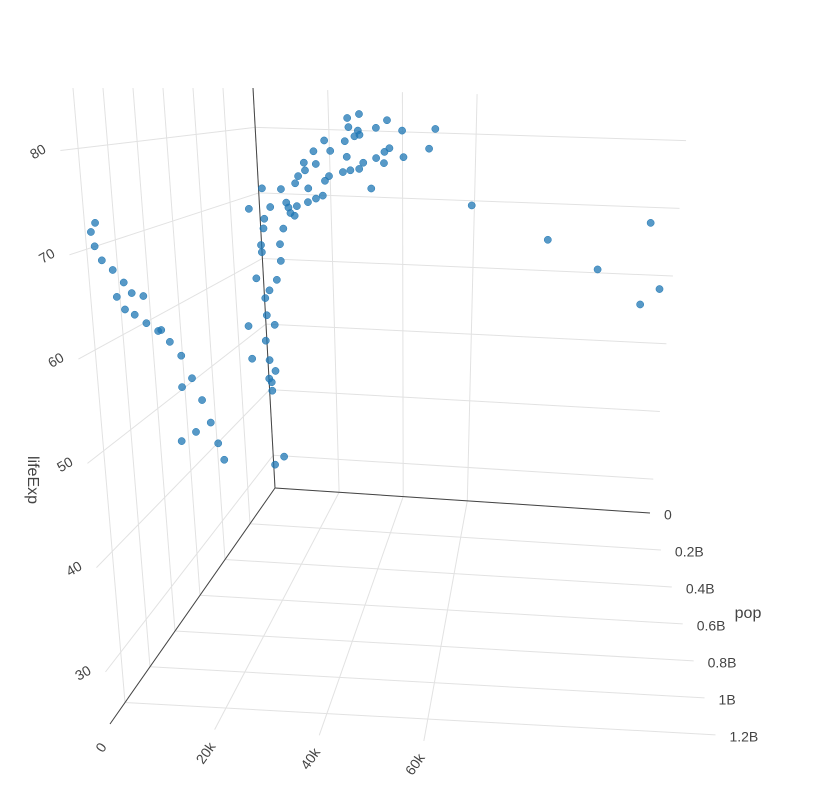 The image size is (821, 789). I want to click on x-tick-label: 40k, so click(310, 758).